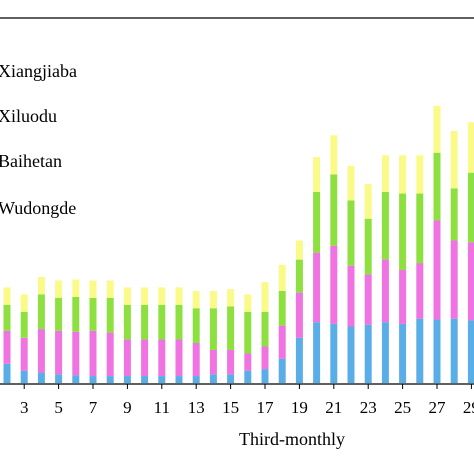  I want to click on legend-label-baihetan: Baihetan, so click(31, 161).